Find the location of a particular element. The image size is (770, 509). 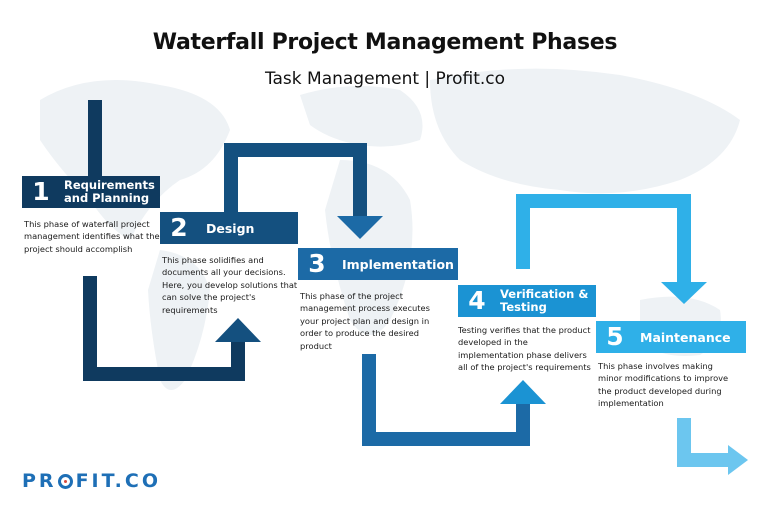

phase-2-label: Design is located at coordinates (230, 228).